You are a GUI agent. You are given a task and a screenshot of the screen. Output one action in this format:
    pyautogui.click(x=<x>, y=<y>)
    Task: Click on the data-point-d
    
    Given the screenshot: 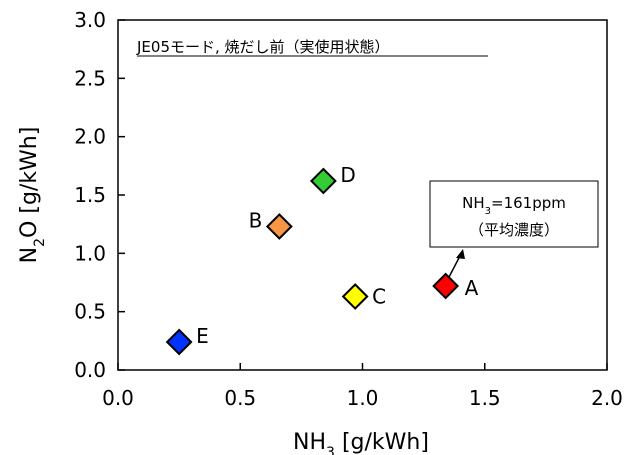 What is the action you would take?
    pyautogui.click(x=323, y=181)
    